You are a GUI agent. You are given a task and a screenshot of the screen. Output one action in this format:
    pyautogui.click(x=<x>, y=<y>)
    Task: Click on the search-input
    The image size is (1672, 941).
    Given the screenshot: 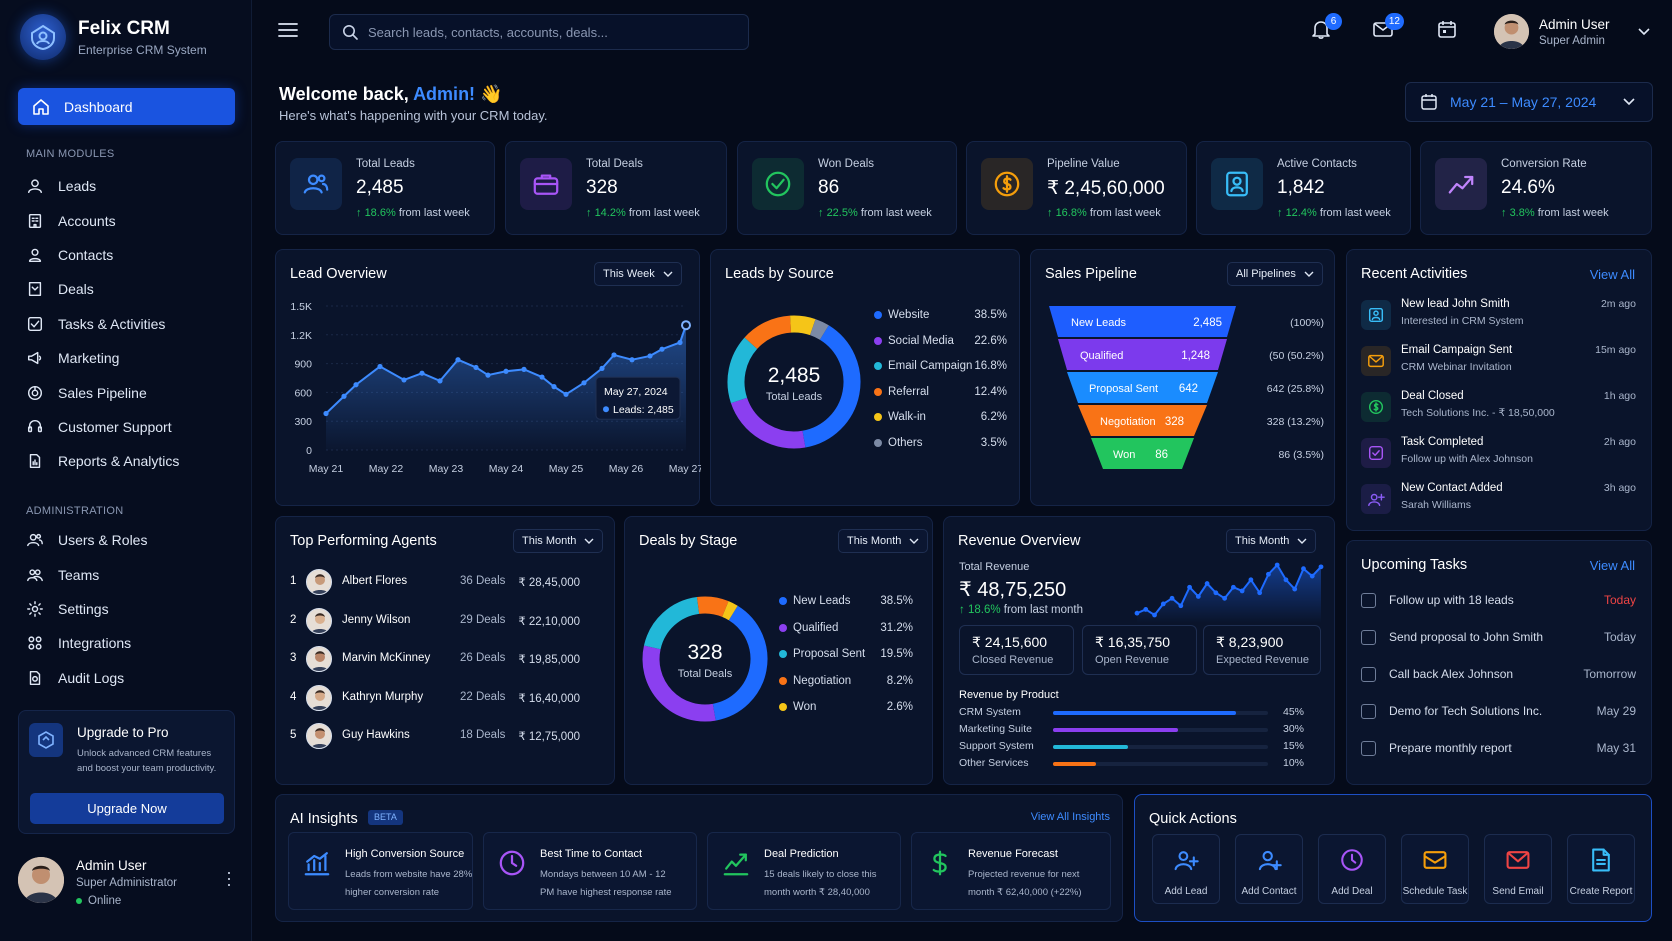 What is the action you would take?
    pyautogui.click(x=548, y=32)
    